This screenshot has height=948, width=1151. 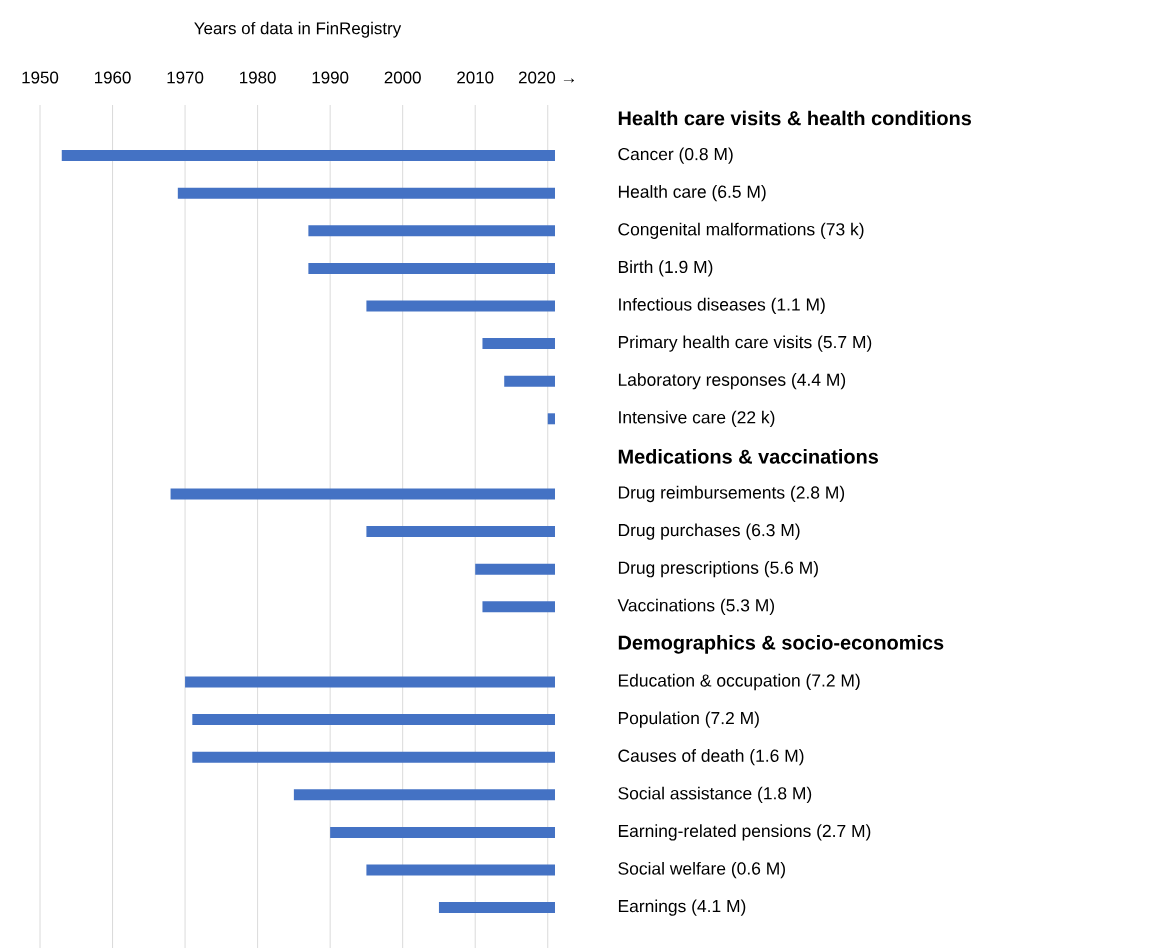 What do you see at coordinates (696, 606) in the screenshot?
I see `y-tick-label: Vaccinations (5.3 M)` at bounding box center [696, 606].